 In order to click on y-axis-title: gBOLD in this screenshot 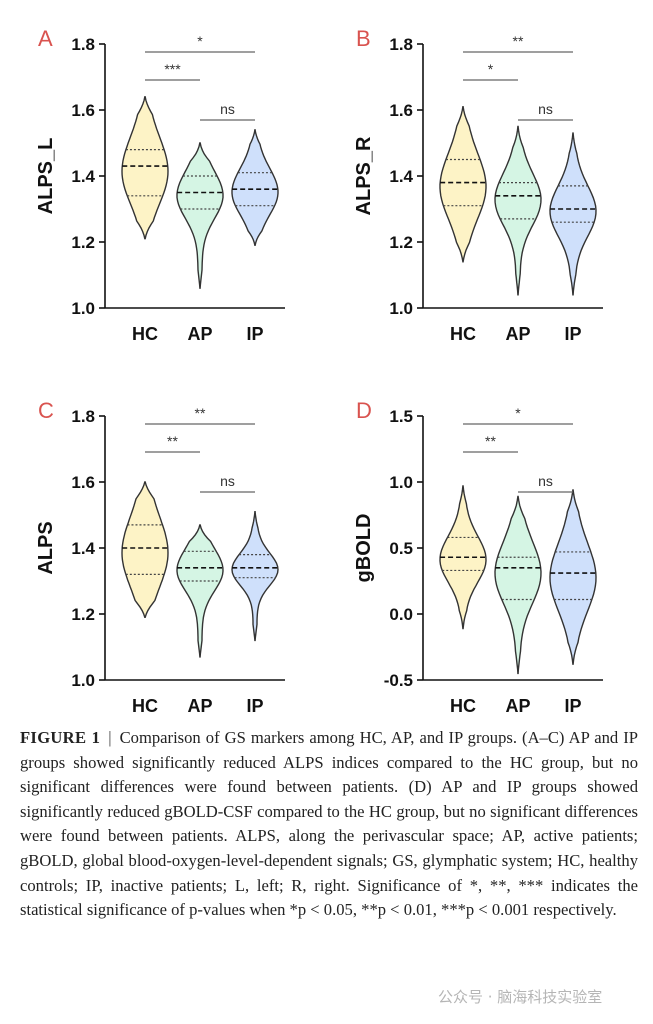, I will do `click(364, 548)`.